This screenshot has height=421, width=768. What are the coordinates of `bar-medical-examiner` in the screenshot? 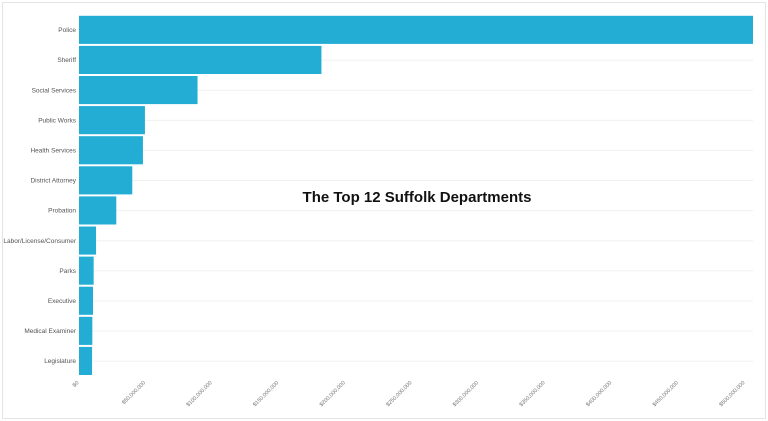 It's located at (86, 330).